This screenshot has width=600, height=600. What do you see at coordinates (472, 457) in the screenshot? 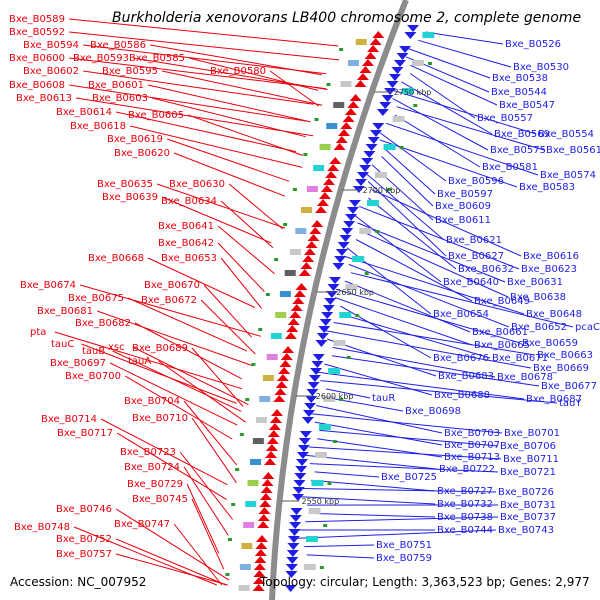
I see `right-gene-label: Bxe_B0713` at bounding box center [472, 457].